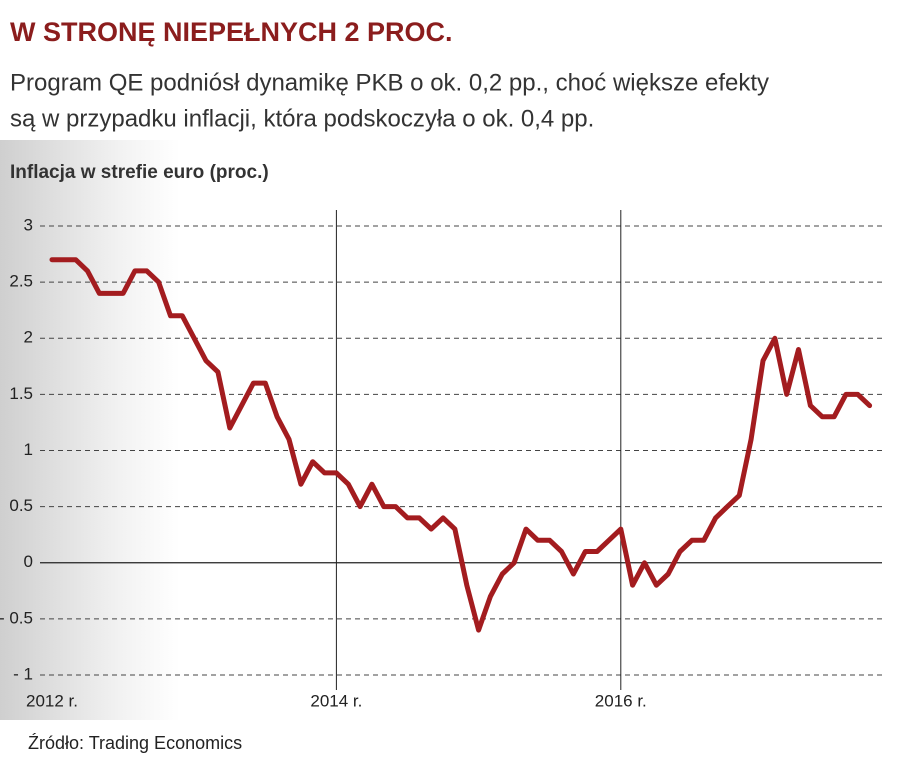  What do you see at coordinates (621, 700) in the screenshot?
I see `x-tick-label: 2016 r.` at bounding box center [621, 700].